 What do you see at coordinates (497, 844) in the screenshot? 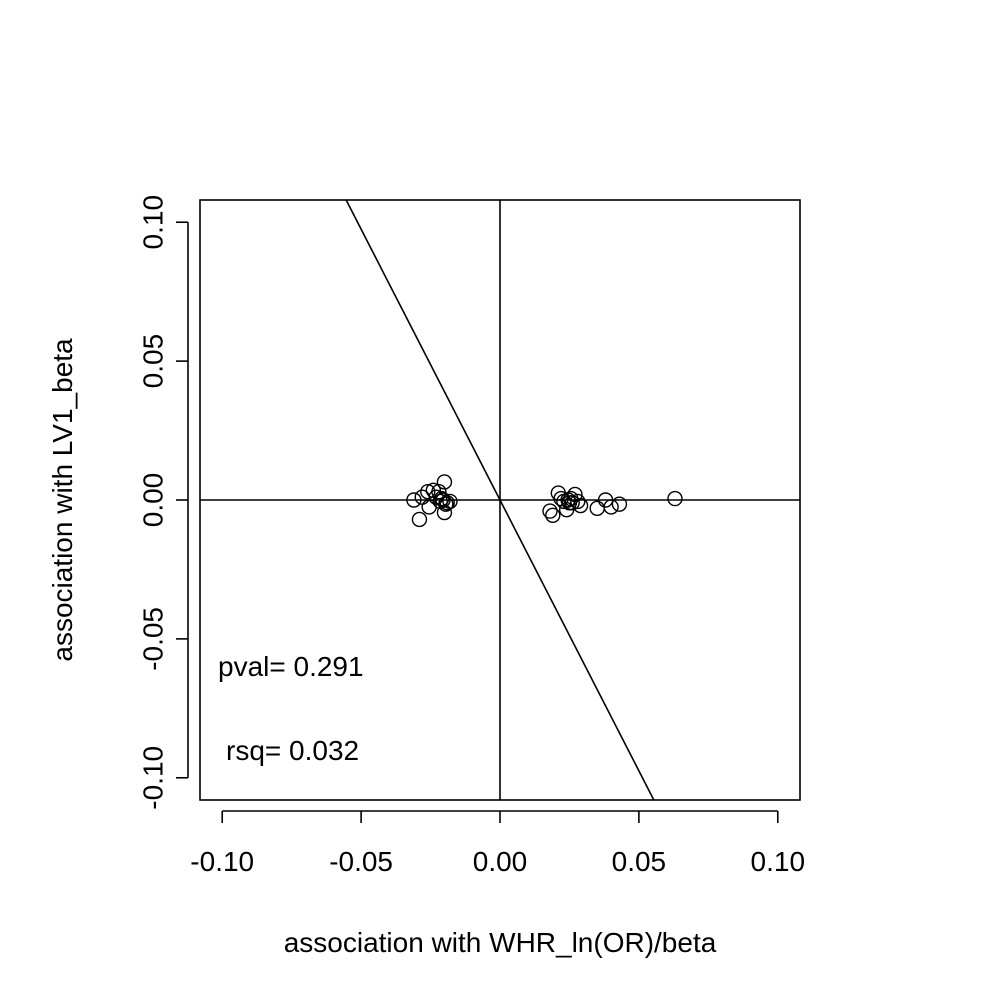
I see `x-axis-ticks: -0.10 -0.05 0.00 0.05 0.10` at bounding box center [497, 844].